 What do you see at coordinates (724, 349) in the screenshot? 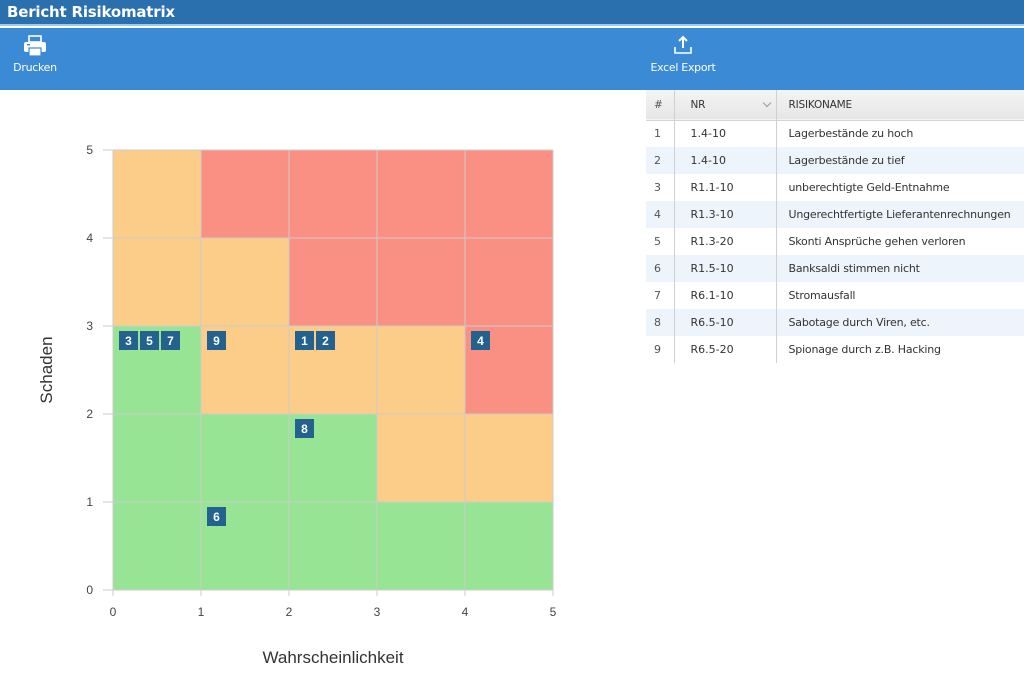
I see `row-nr: R6.5-20` at bounding box center [724, 349].